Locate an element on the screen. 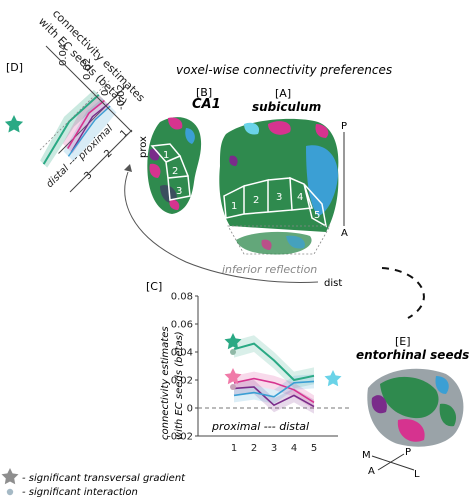 The height and width of the screenshot is (502, 474). panel-c-band-blue is located at coordinates (274, 389).